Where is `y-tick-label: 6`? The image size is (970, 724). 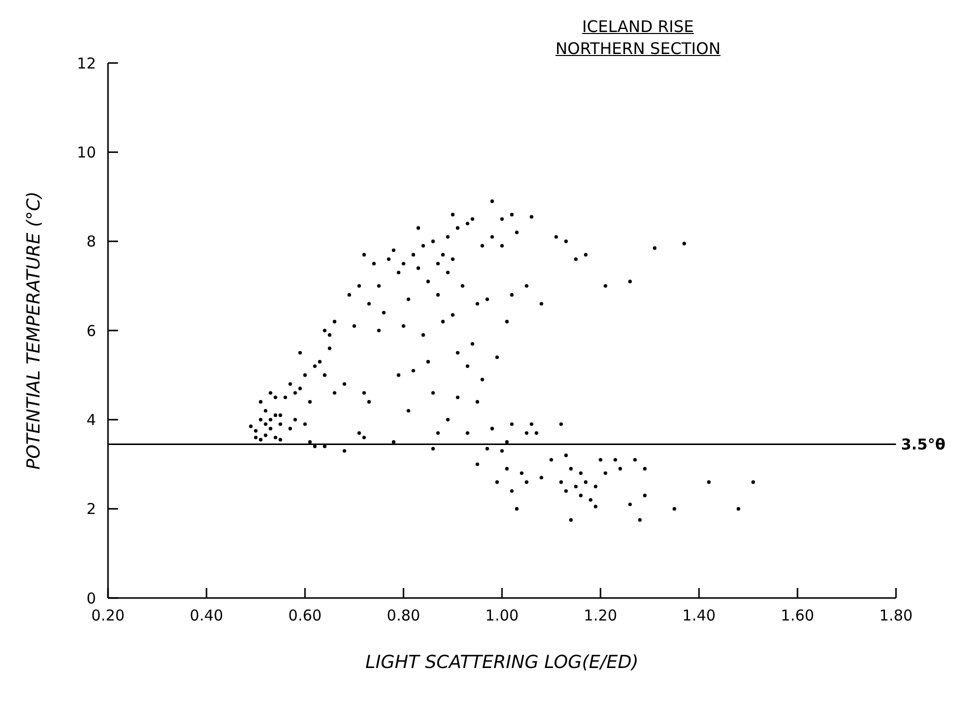
y-tick-label: 6 is located at coordinates (91, 331).